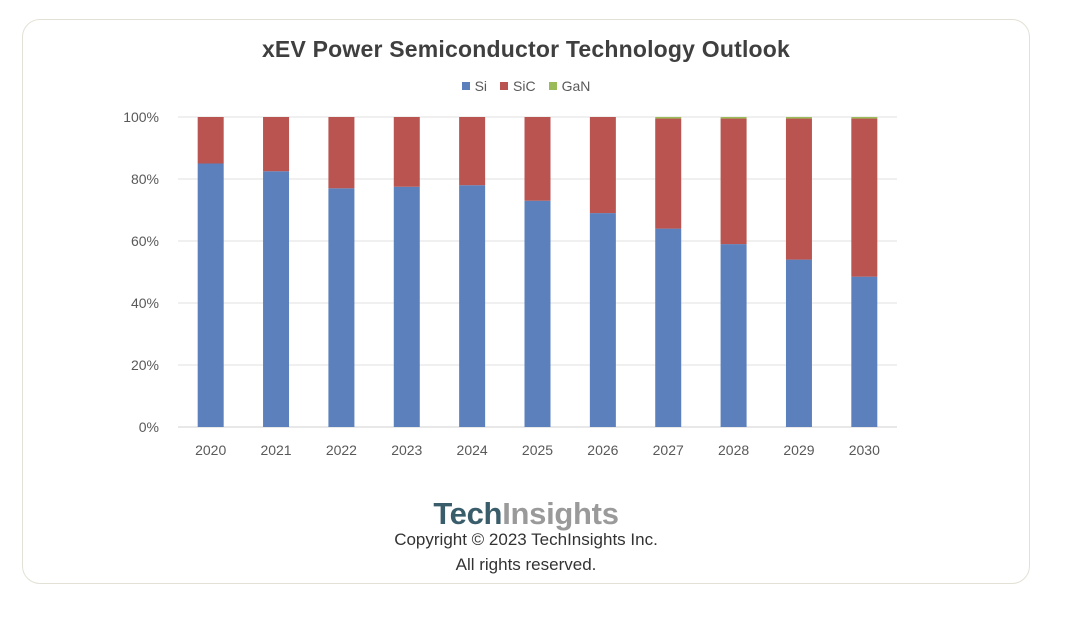 Image resolution: width=1080 pixels, height=639 pixels. Describe the element at coordinates (481, 86) in the screenshot. I see `legend-label-si: Si` at that location.